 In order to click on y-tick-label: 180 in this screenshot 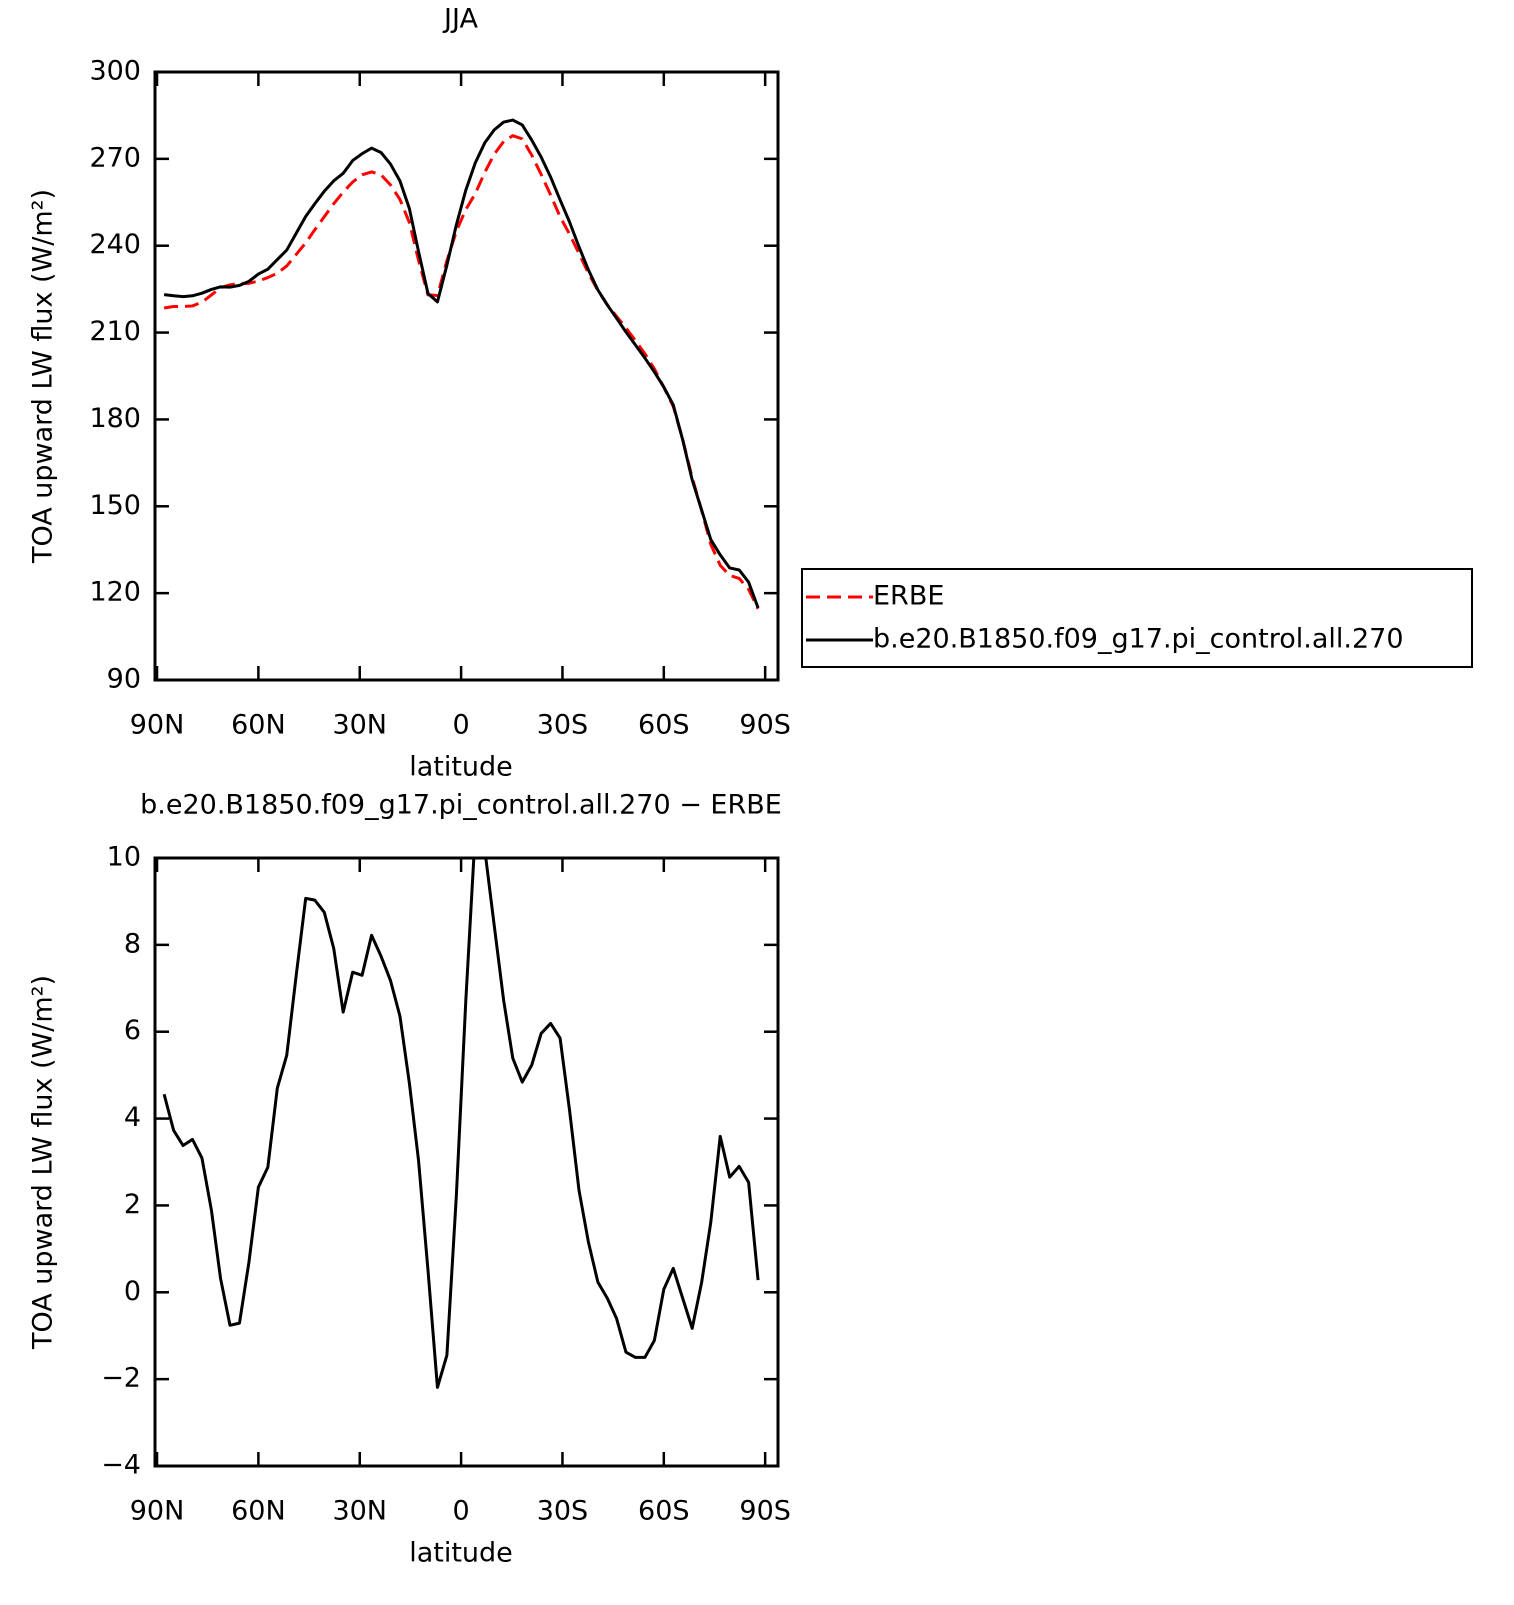, I will do `click(115, 418)`.